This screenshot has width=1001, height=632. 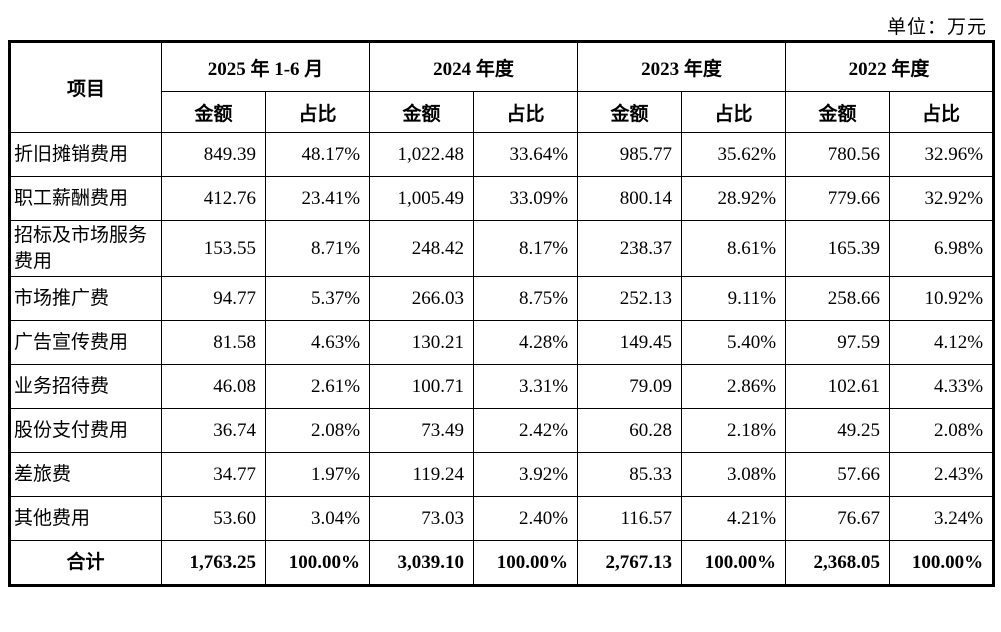 I want to click on header-item: 项目, so click(x=85, y=87).